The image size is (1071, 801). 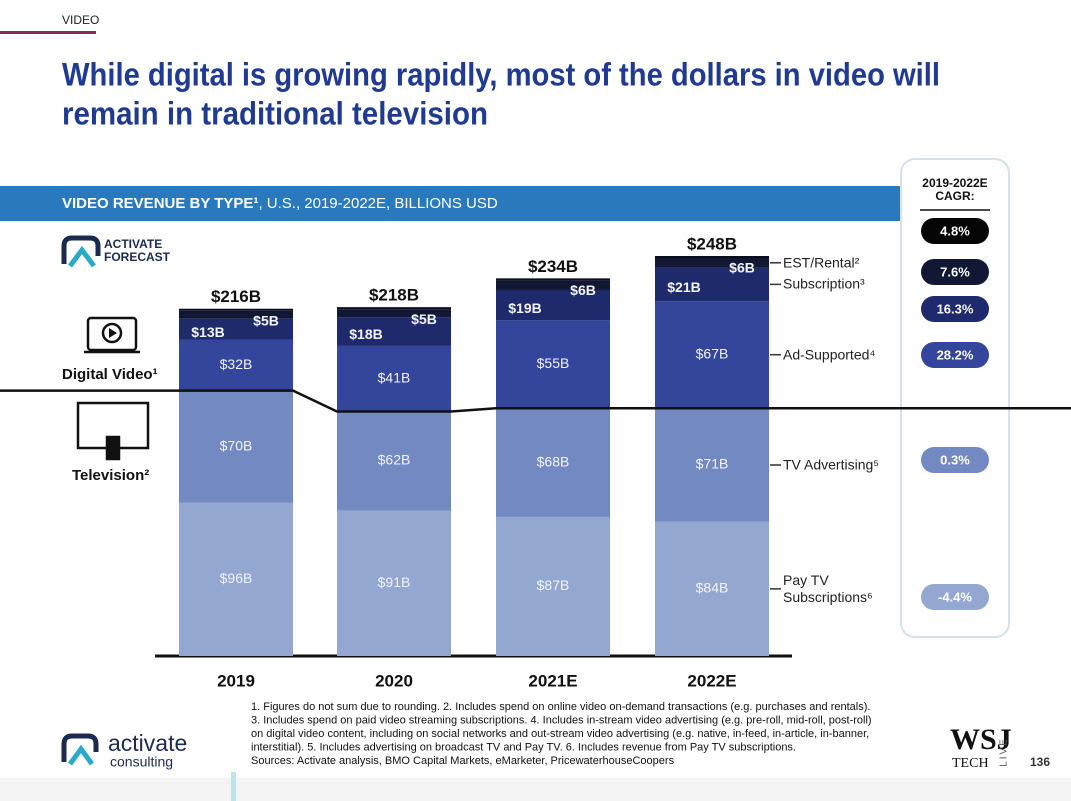 I want to click on total-label: $216B, so click(x=236, y=296).